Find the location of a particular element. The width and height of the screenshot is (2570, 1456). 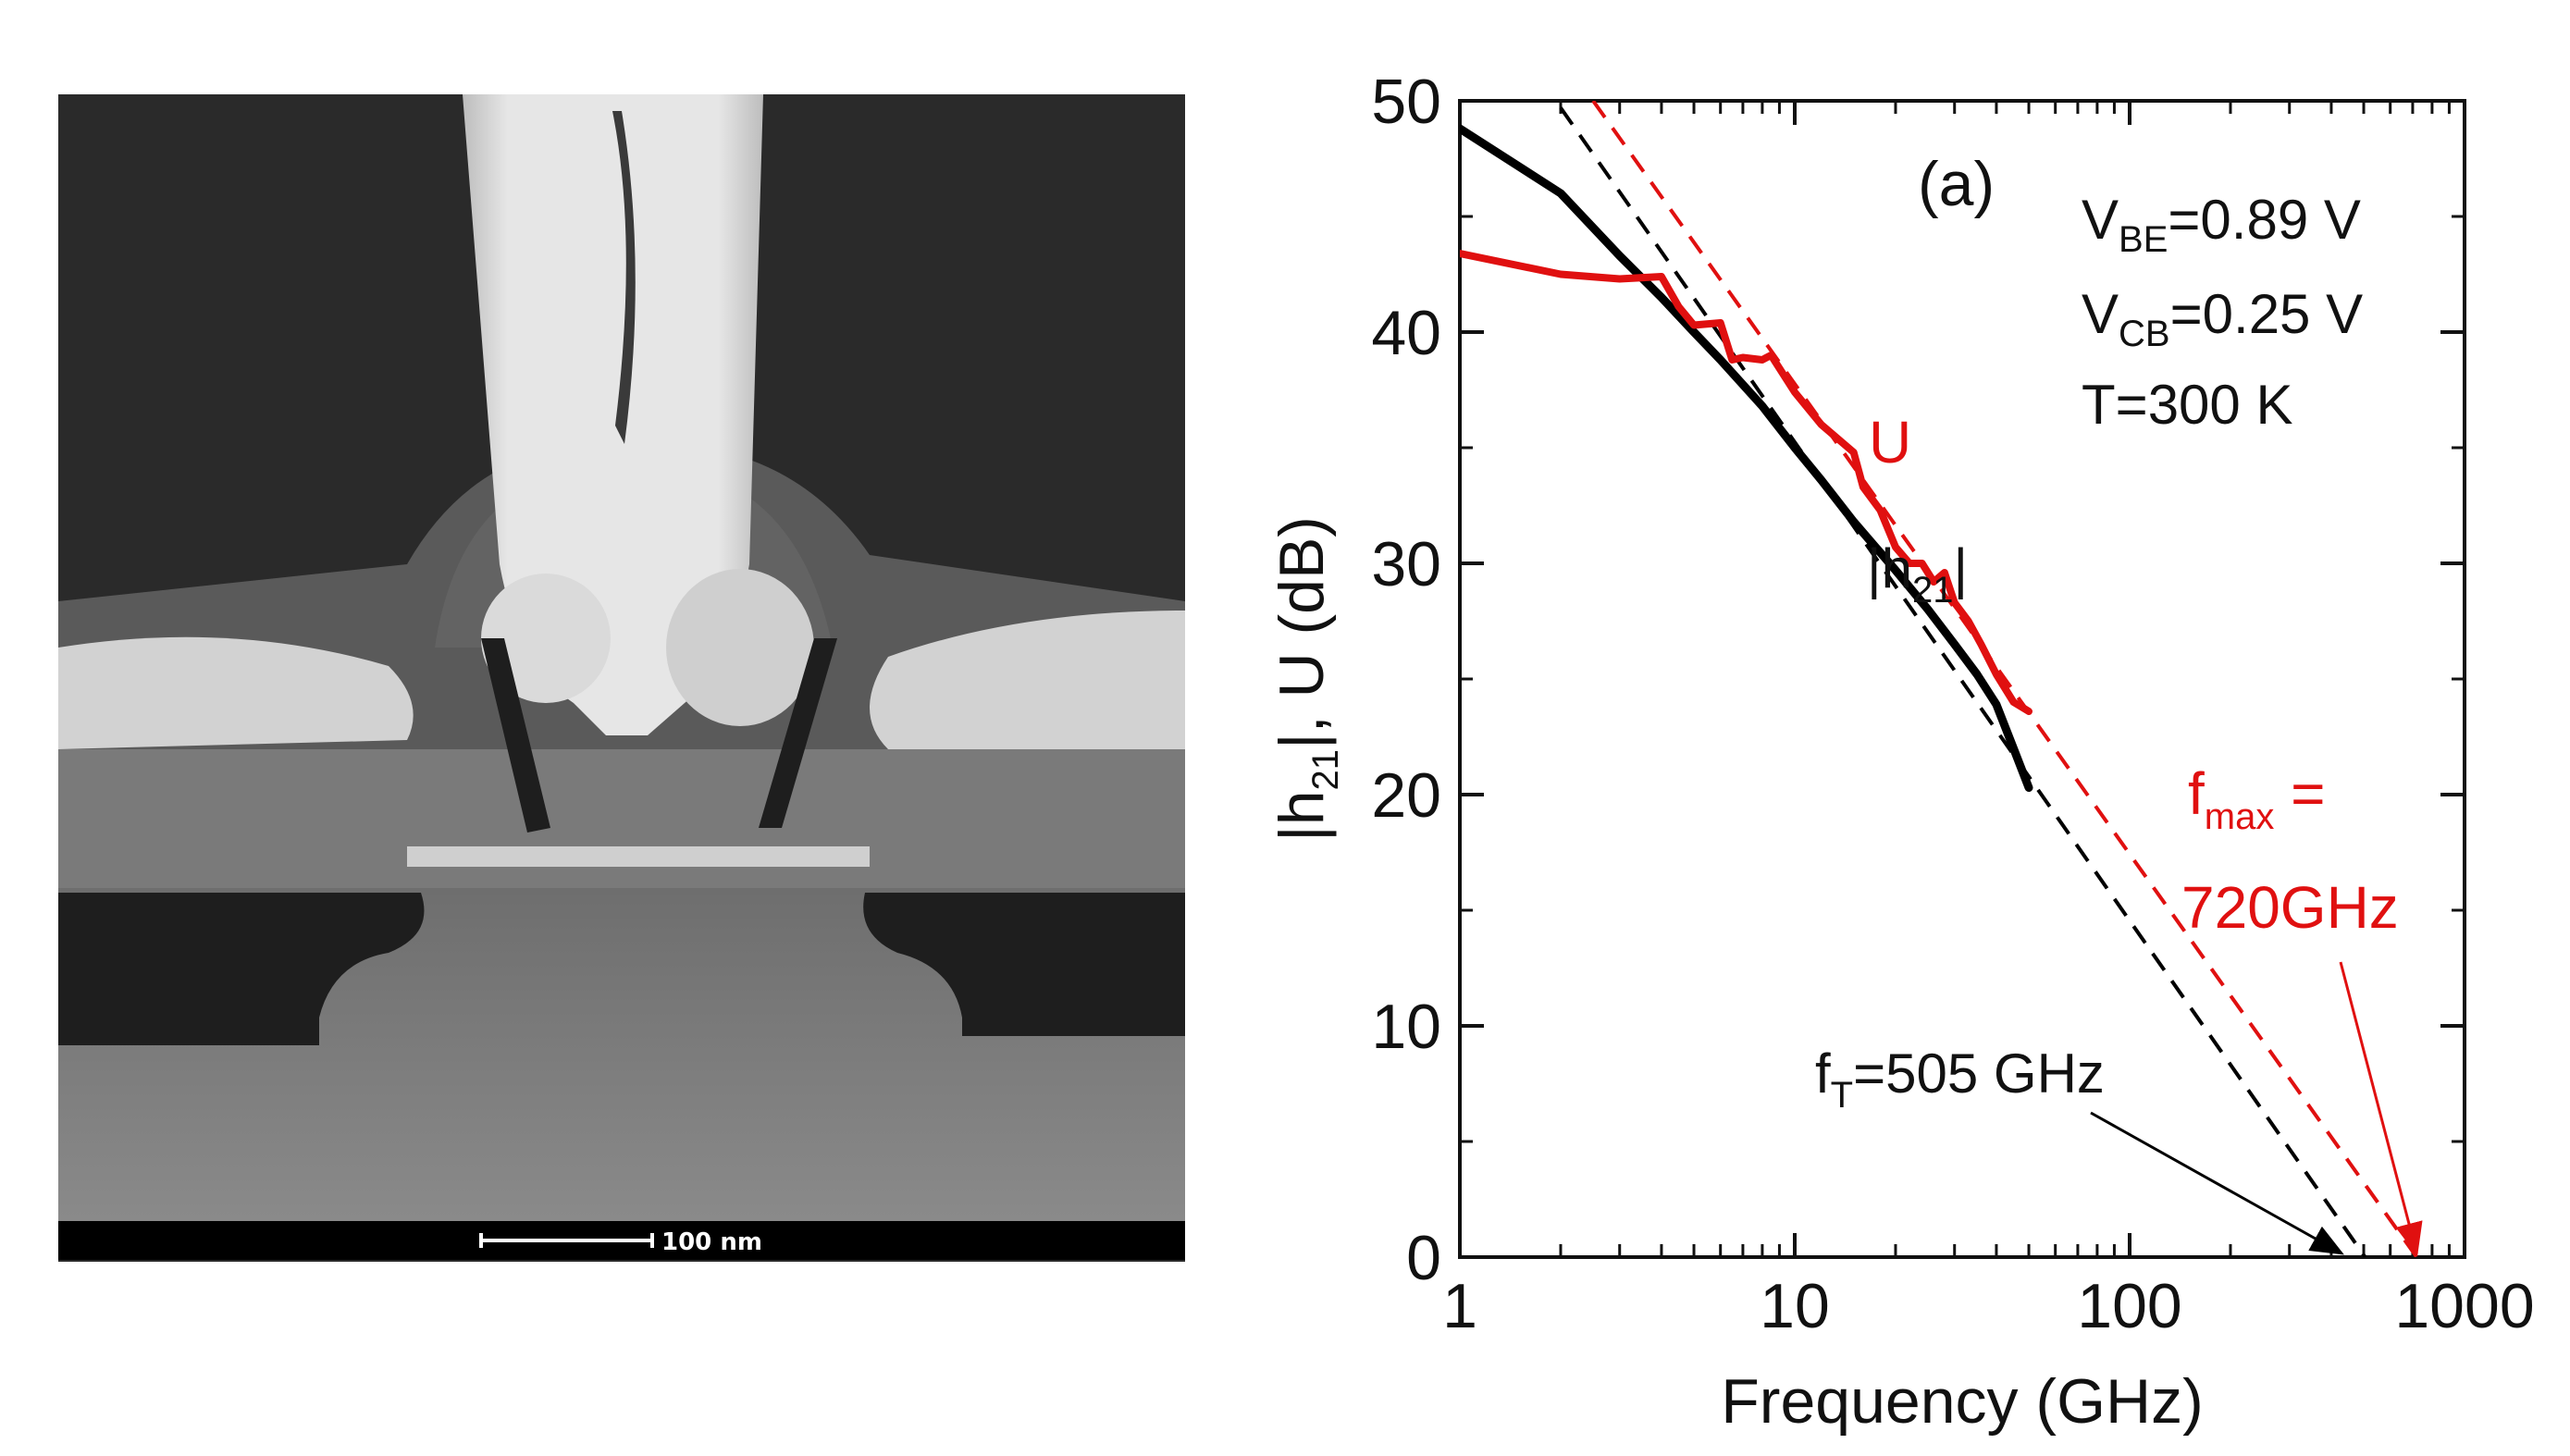

condition-vcb-value: =0.25 V is located at coordinates (2267, 314).